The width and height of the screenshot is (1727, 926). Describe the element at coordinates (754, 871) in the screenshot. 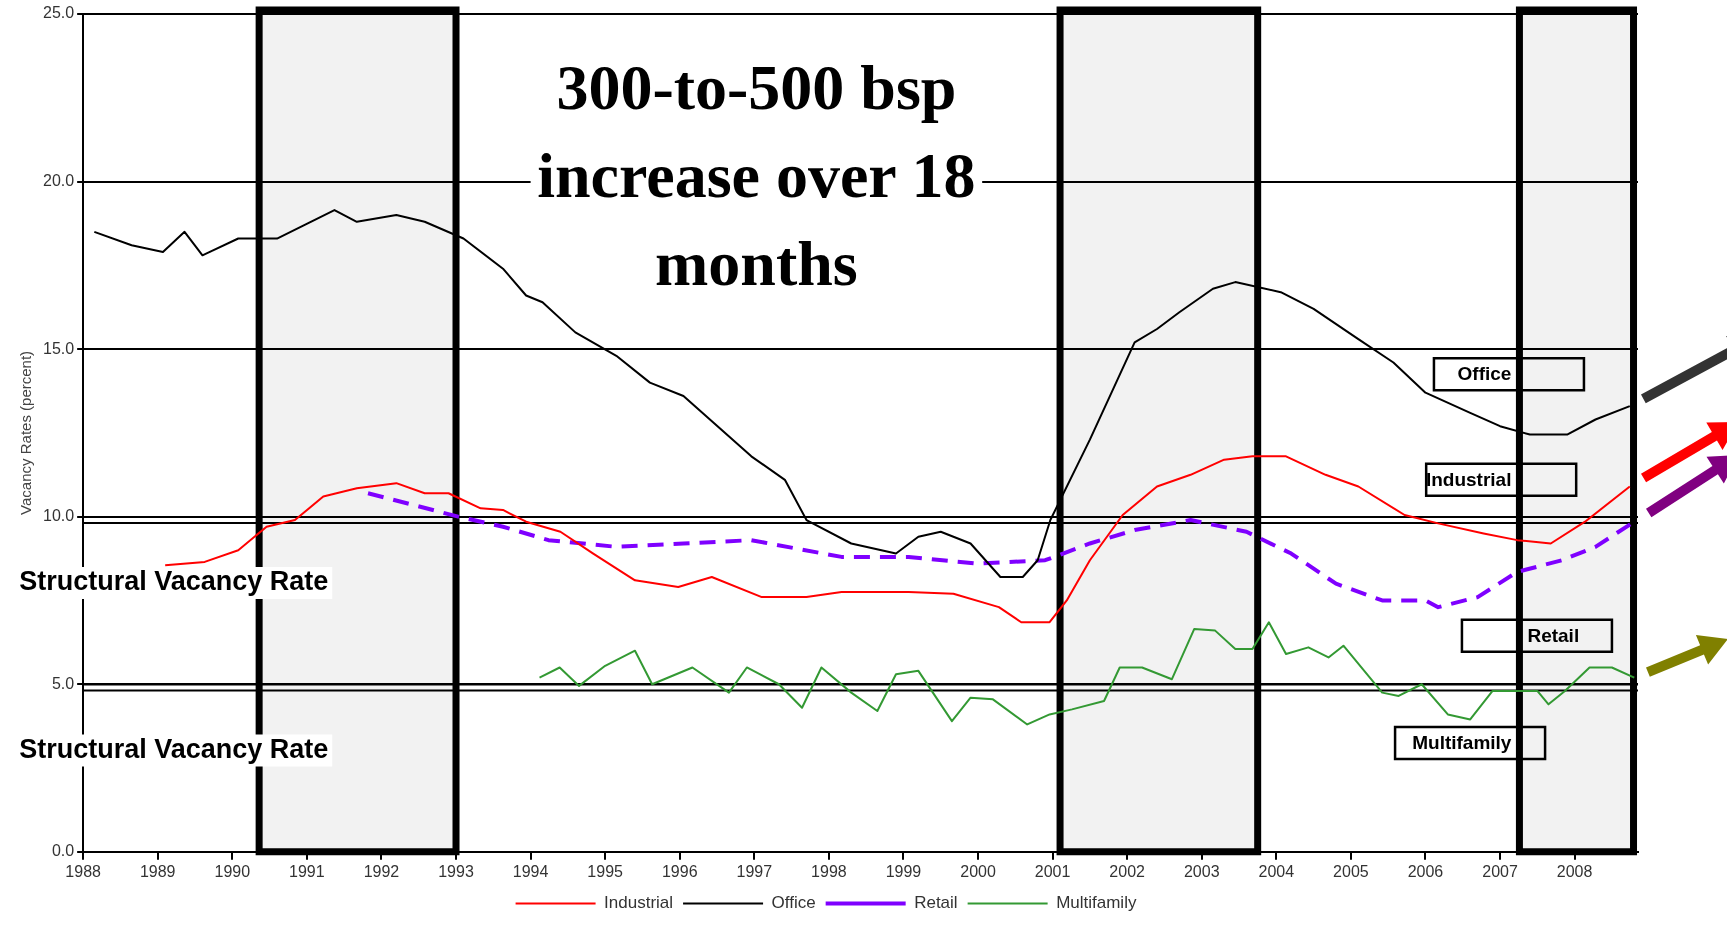

I see `x-tick-label: 1997` at that location.